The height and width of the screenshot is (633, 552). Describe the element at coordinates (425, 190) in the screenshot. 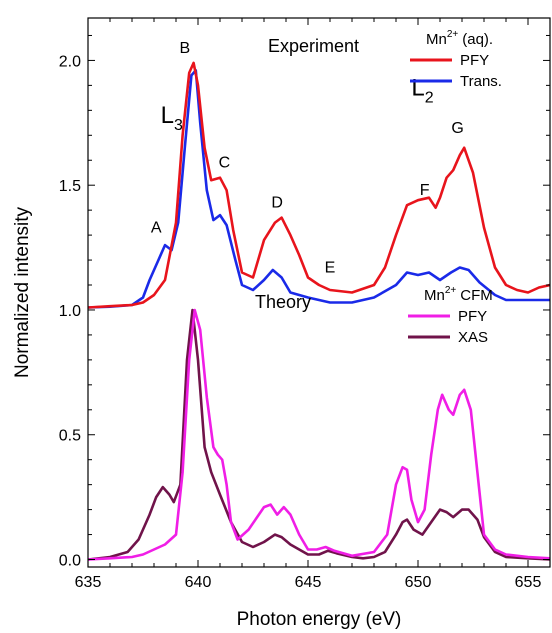

I see `peak-label-f: F` at that location.